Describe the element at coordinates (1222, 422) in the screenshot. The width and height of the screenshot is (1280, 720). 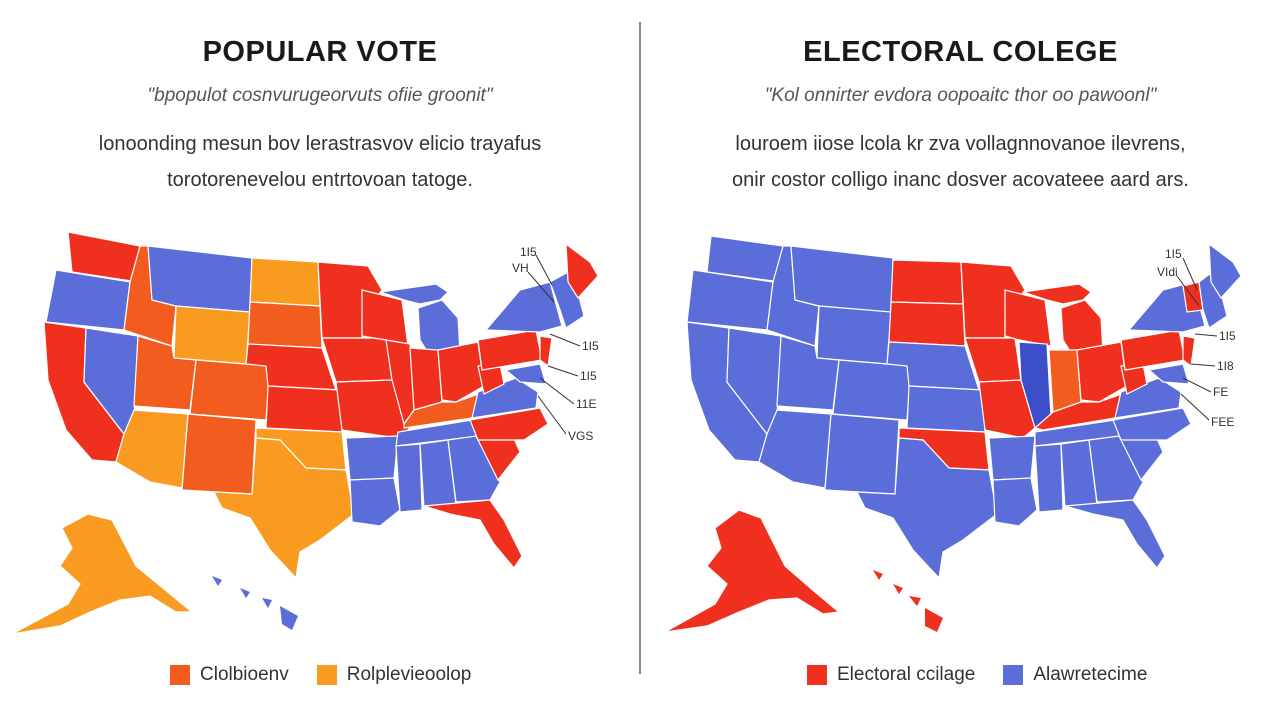
I see `state-label: FEE` at that location.